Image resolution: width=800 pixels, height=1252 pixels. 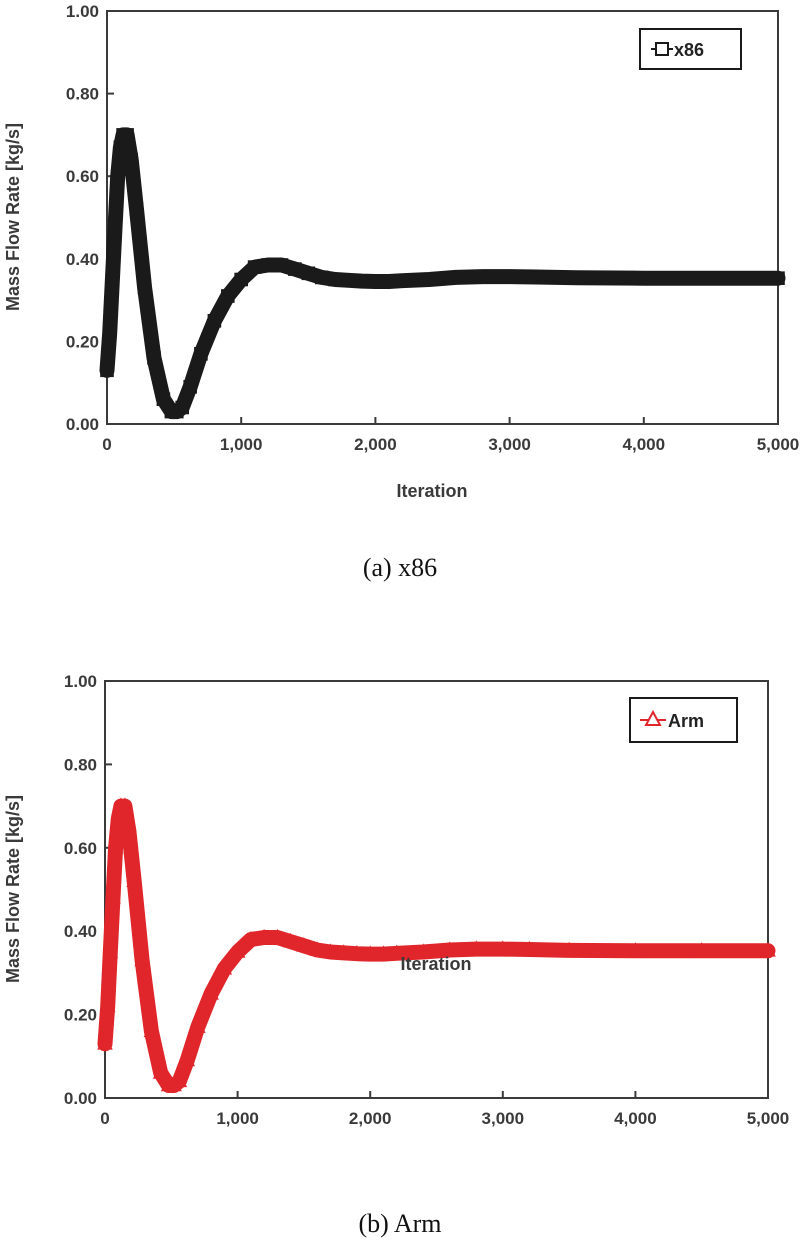 What do you see at coordinates (686, 721) in the screenshot?
I see `legend-label-b: Arm` at bounding box center [686, 721].